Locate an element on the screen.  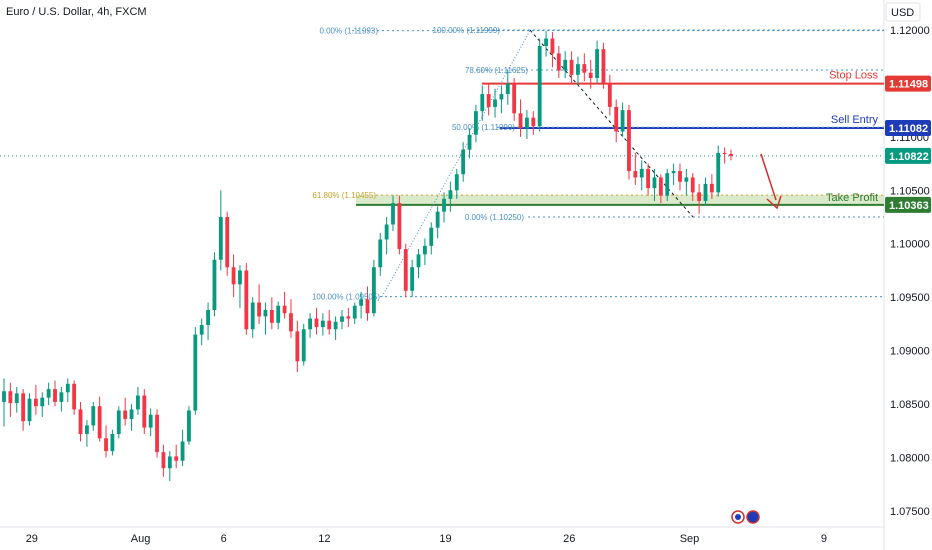
us-flag-icon-inner is located at coordinates (738, 517).